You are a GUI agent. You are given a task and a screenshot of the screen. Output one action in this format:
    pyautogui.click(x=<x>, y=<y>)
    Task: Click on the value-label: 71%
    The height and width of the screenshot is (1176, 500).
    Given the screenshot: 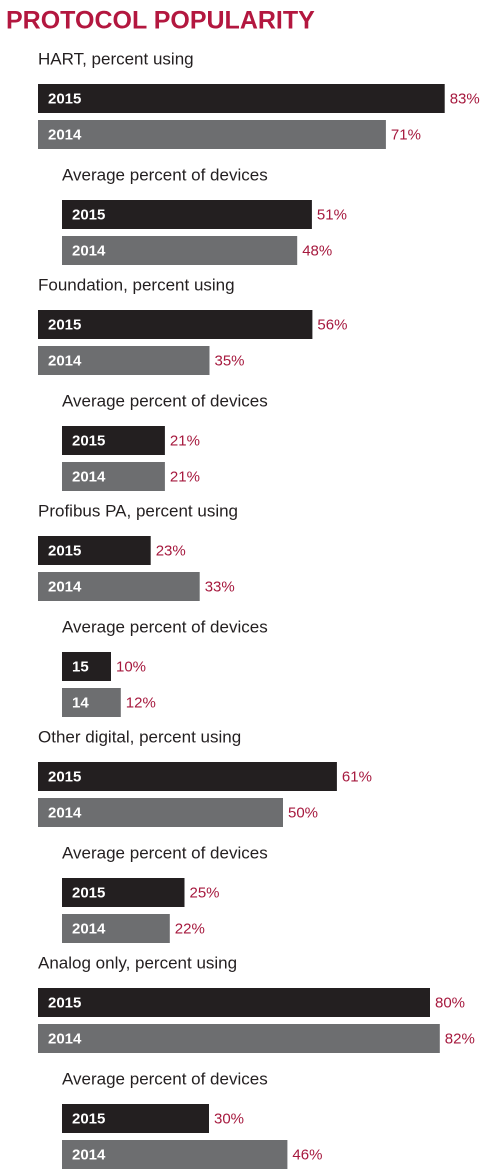 What is the action you would take?
    pyautogui.click(x=406, y=134)
    